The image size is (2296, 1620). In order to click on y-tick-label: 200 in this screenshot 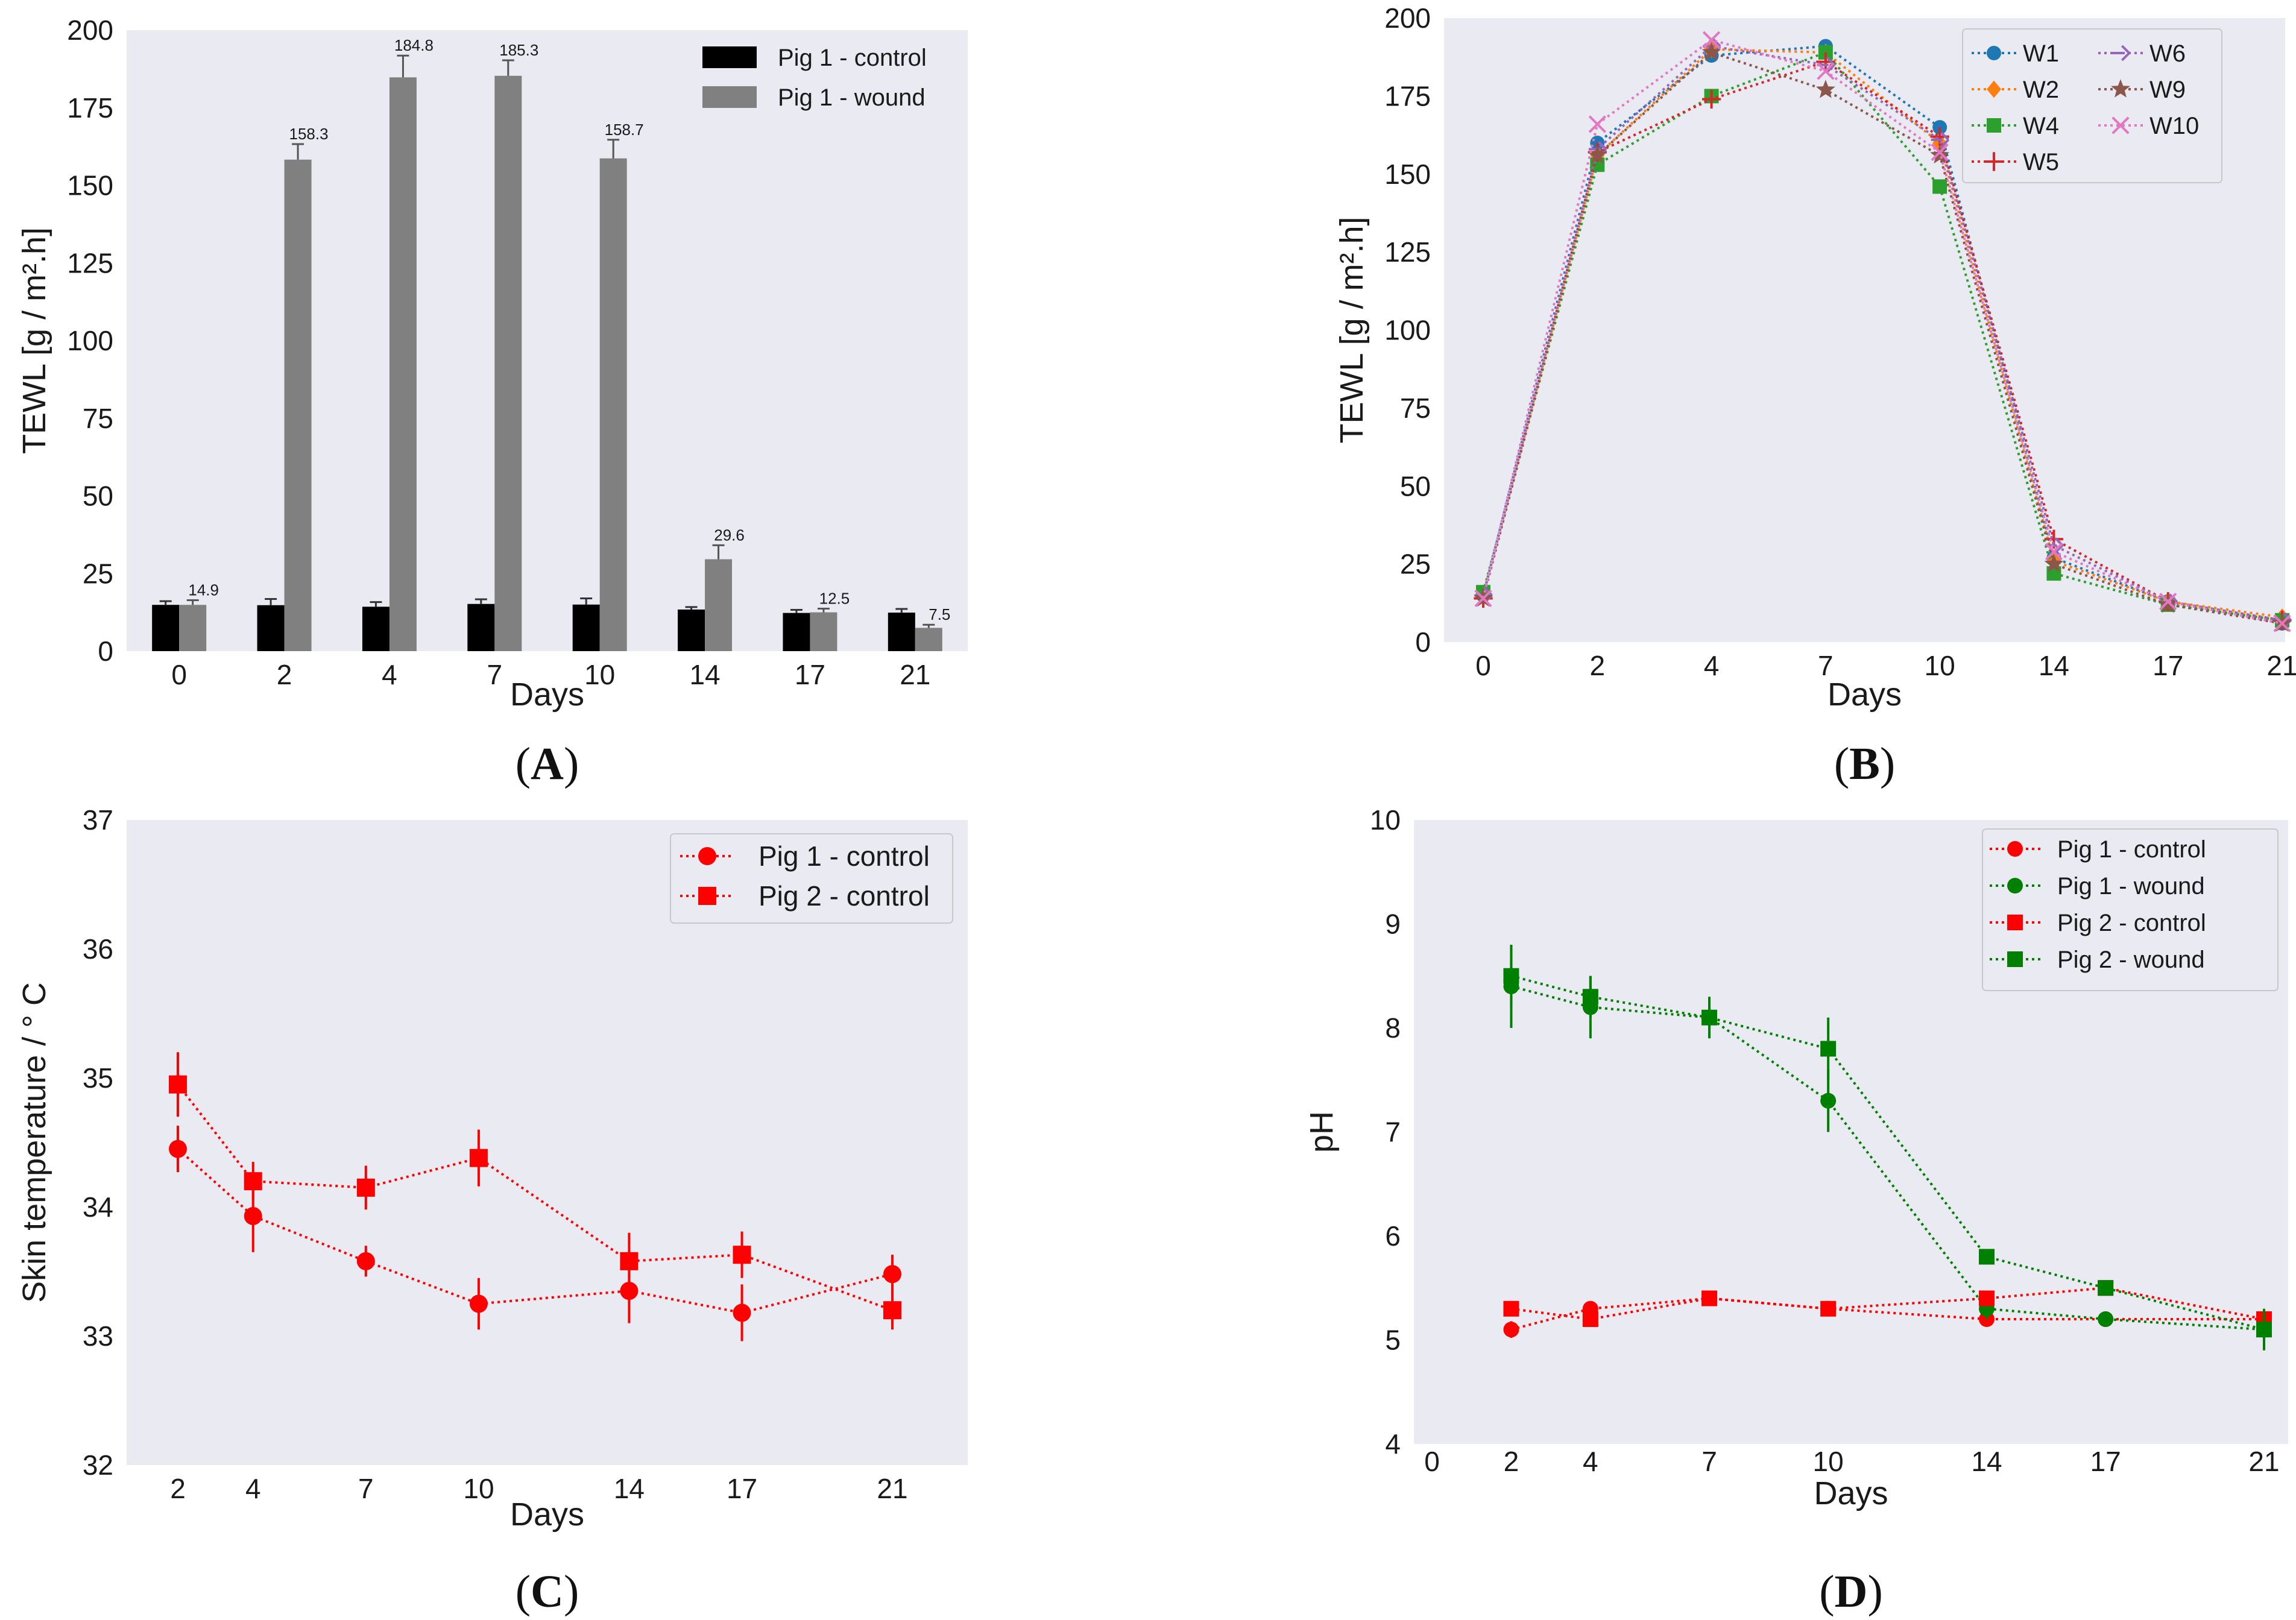, I will do `click(90, 30)`.